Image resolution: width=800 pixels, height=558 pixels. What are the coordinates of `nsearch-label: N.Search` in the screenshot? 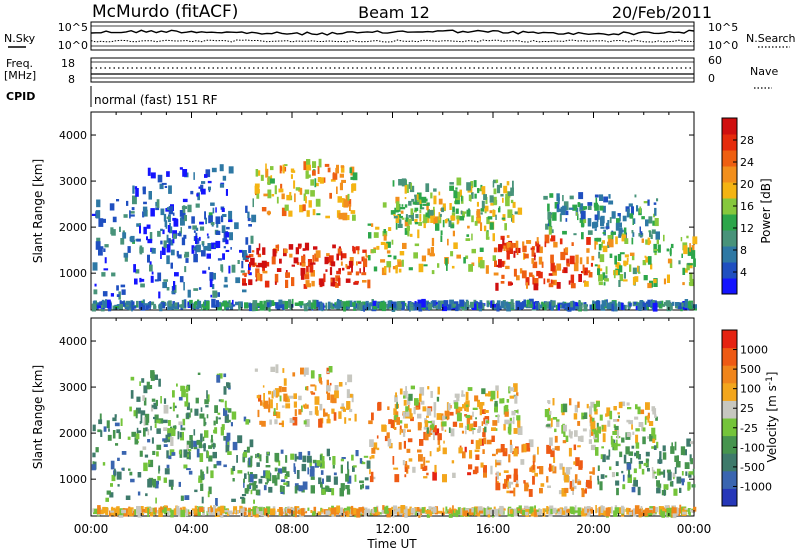 It's located at (771, 38).